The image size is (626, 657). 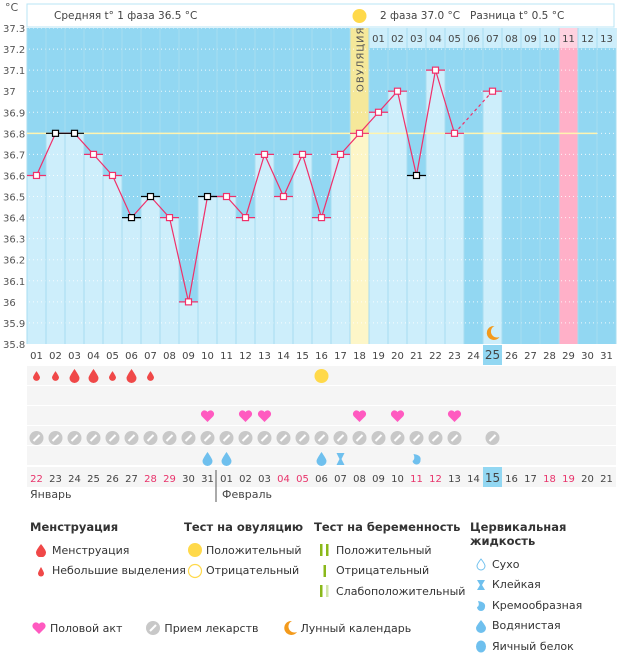 I want to click on y-tick-label: 36.7, so click(x=14, y=155).